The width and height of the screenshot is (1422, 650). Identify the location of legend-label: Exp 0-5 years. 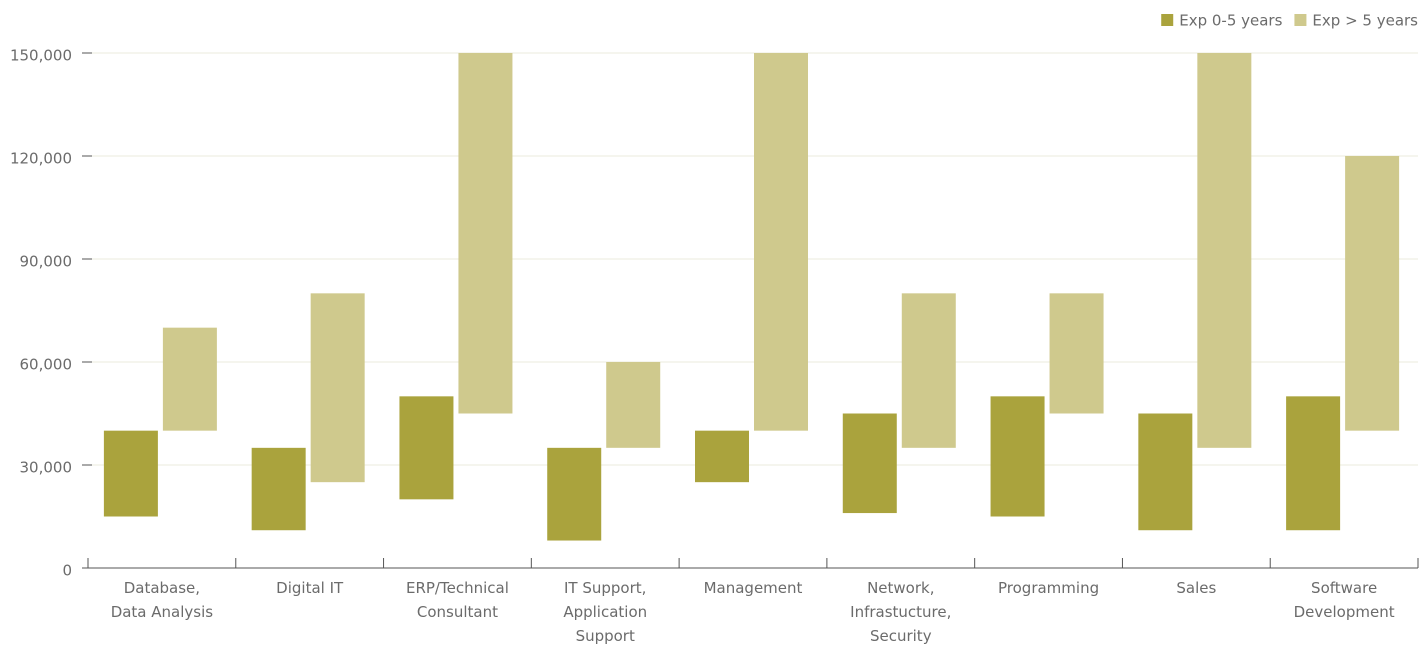
(1230, 21).